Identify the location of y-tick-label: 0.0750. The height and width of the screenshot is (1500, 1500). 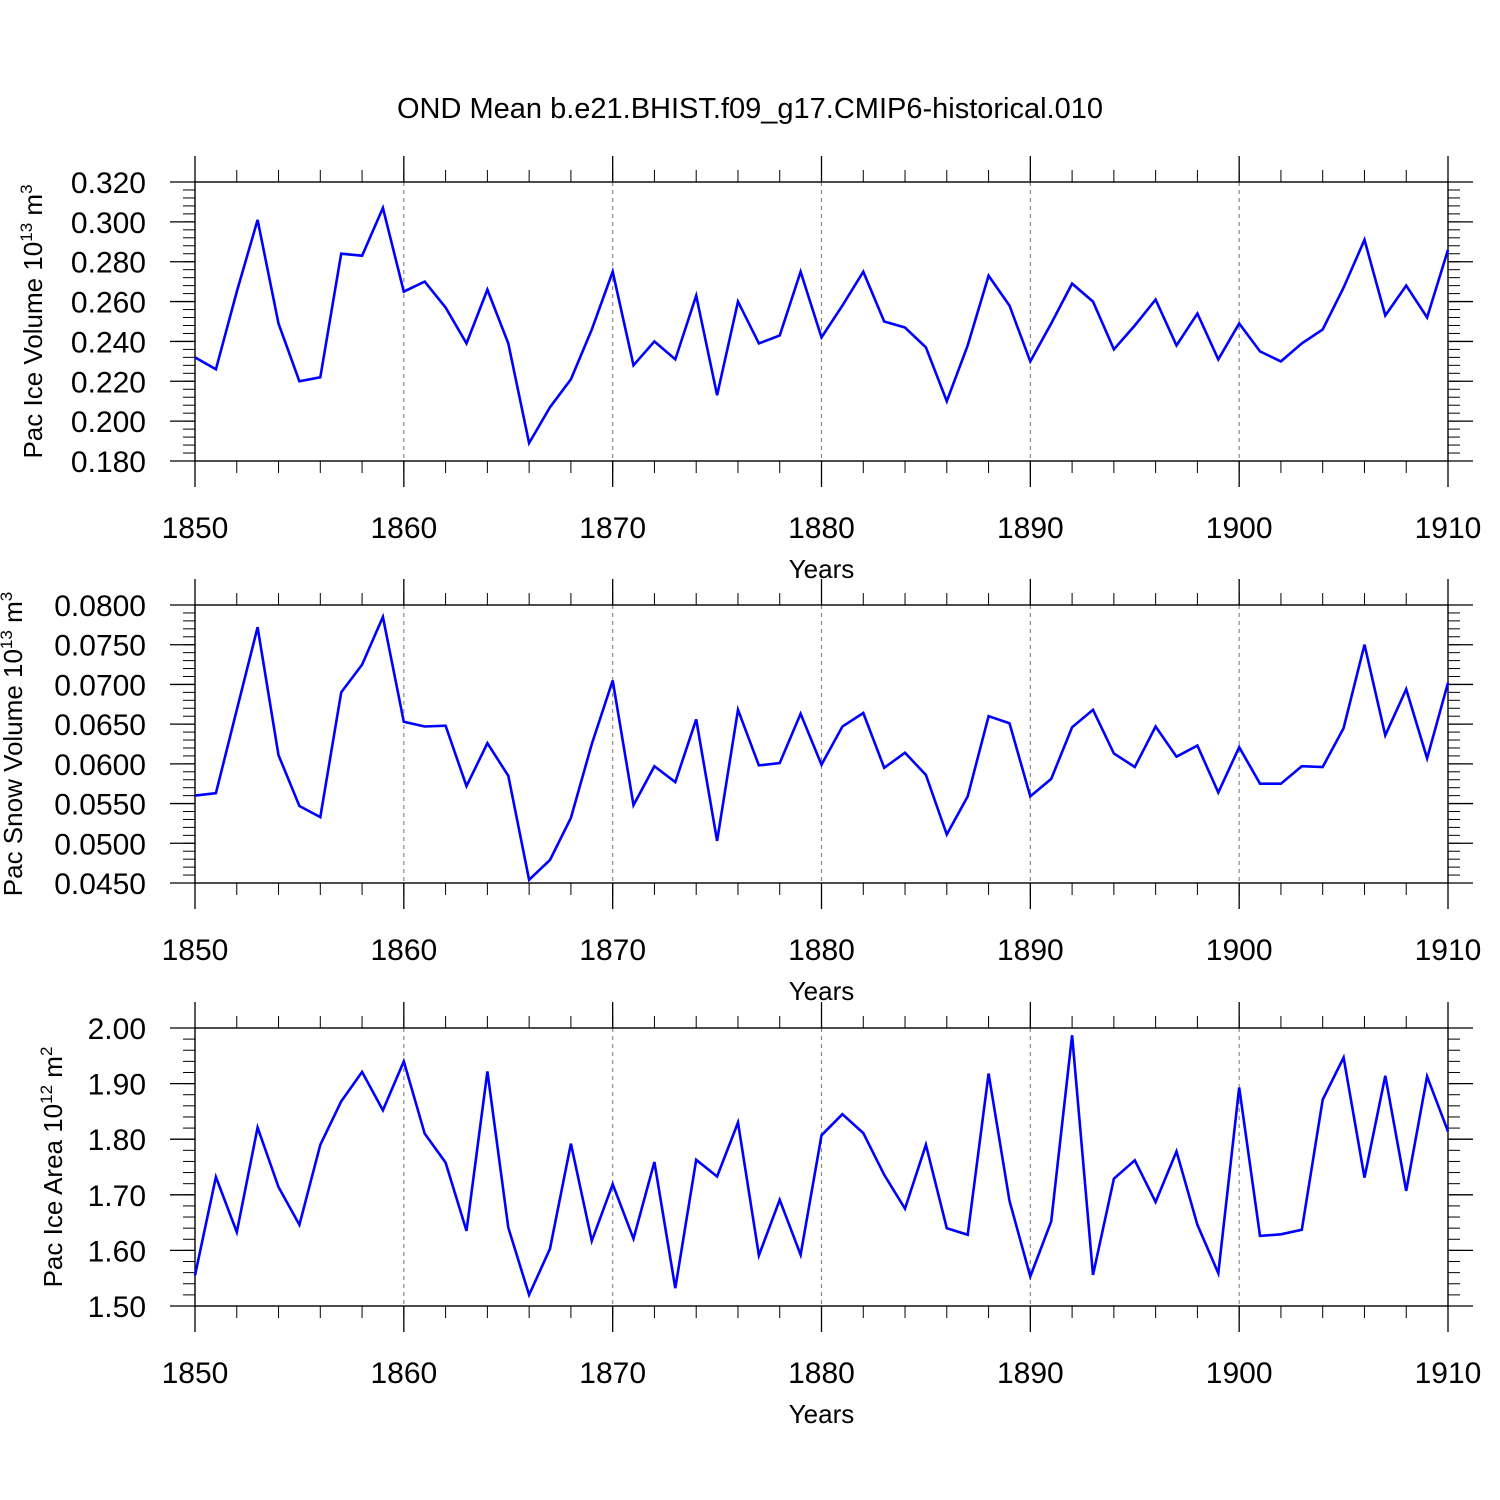
(100, 646).